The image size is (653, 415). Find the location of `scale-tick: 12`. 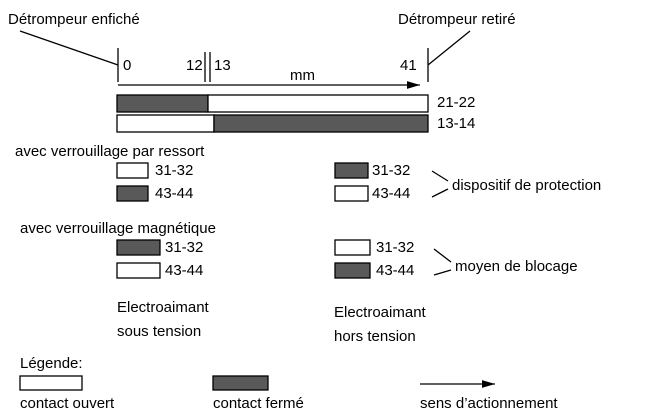

scale-tick: 12 is located at coordinates (194, 65).